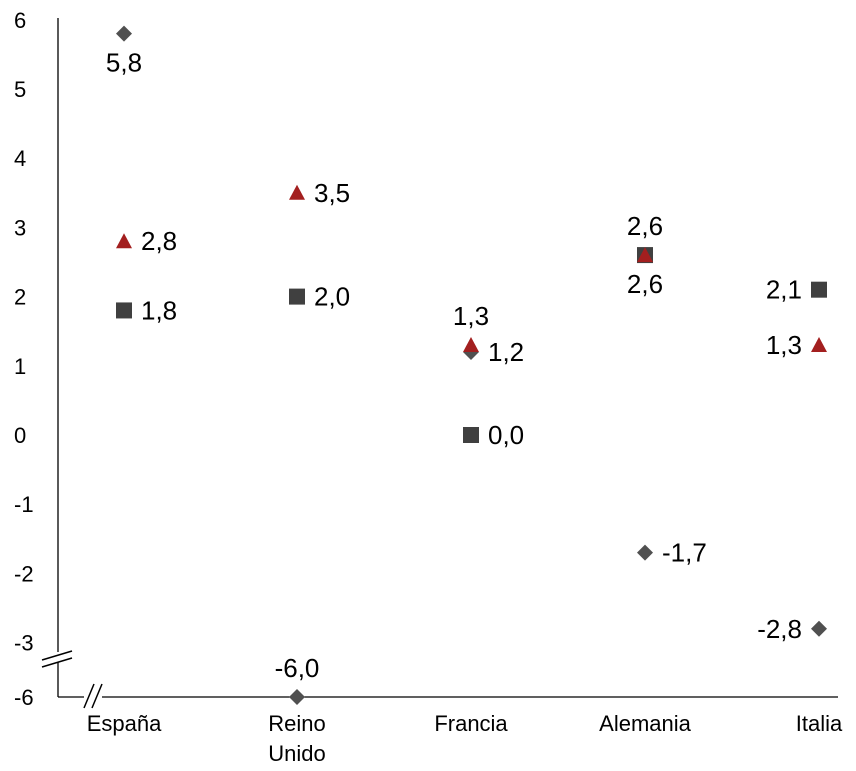 This screenshot has width=856, height=771. Describe the element at coordinates (20, 158) in the screenshot. I see `y-tick-label: 4` at that location.